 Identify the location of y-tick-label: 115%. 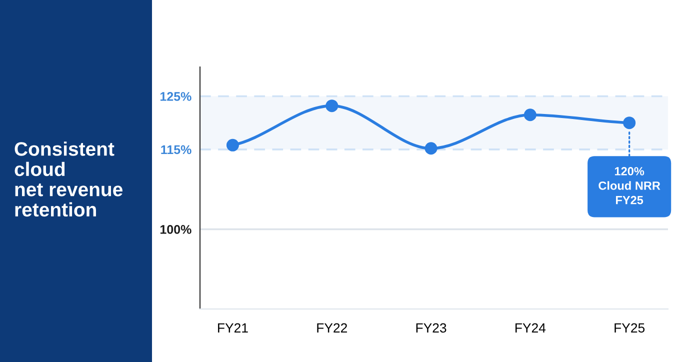
(176, 149).